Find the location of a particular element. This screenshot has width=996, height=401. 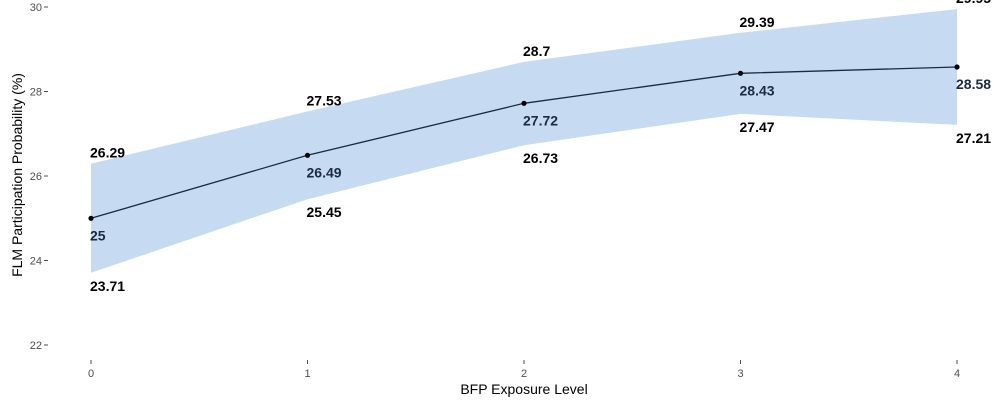

y-tick-label: 24 is located at coordinates (36, 262).